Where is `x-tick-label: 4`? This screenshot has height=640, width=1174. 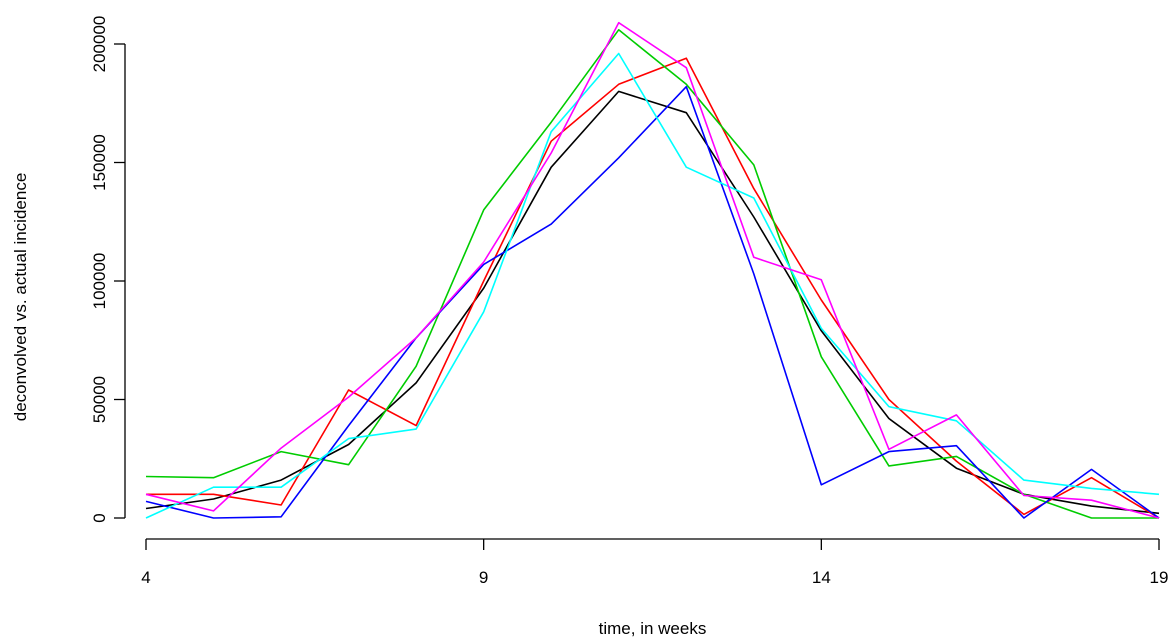 x-tick-label: 4 is located at coordinates (145, 577).